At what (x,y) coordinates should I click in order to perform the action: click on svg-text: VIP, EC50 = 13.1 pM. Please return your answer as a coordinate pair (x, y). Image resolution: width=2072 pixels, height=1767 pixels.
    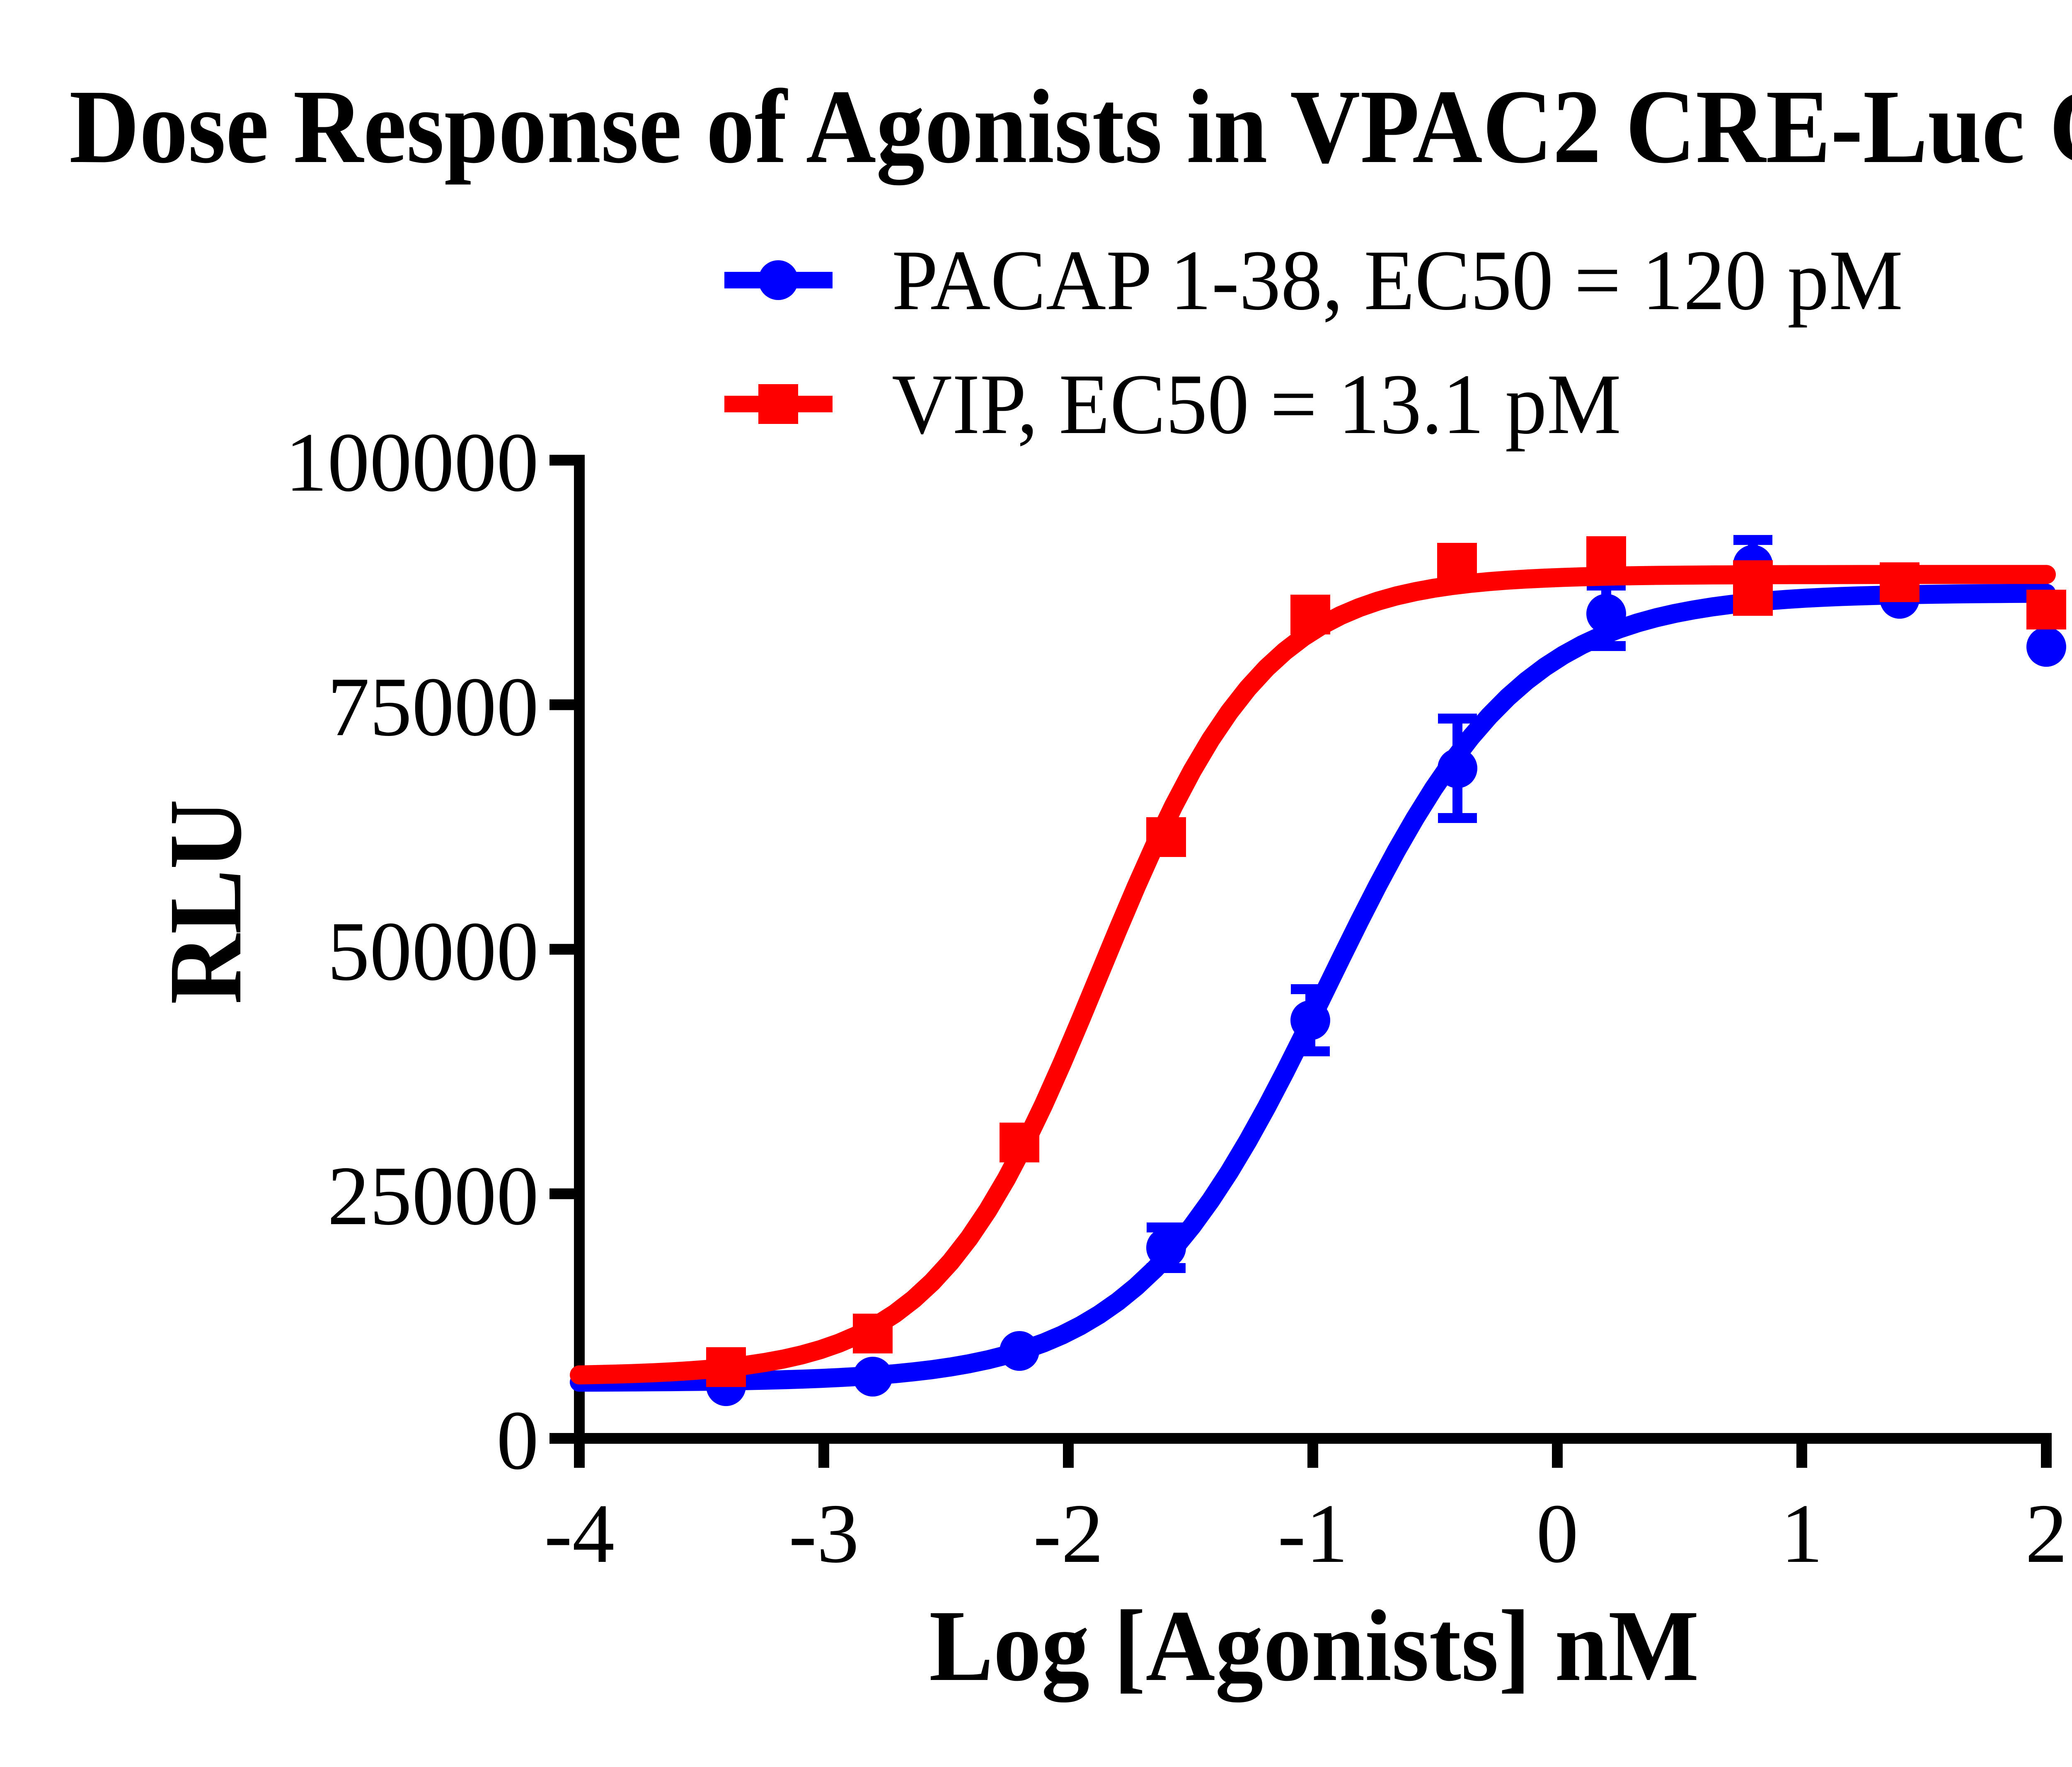
    Looking at the image, I should click on (1256, 404).